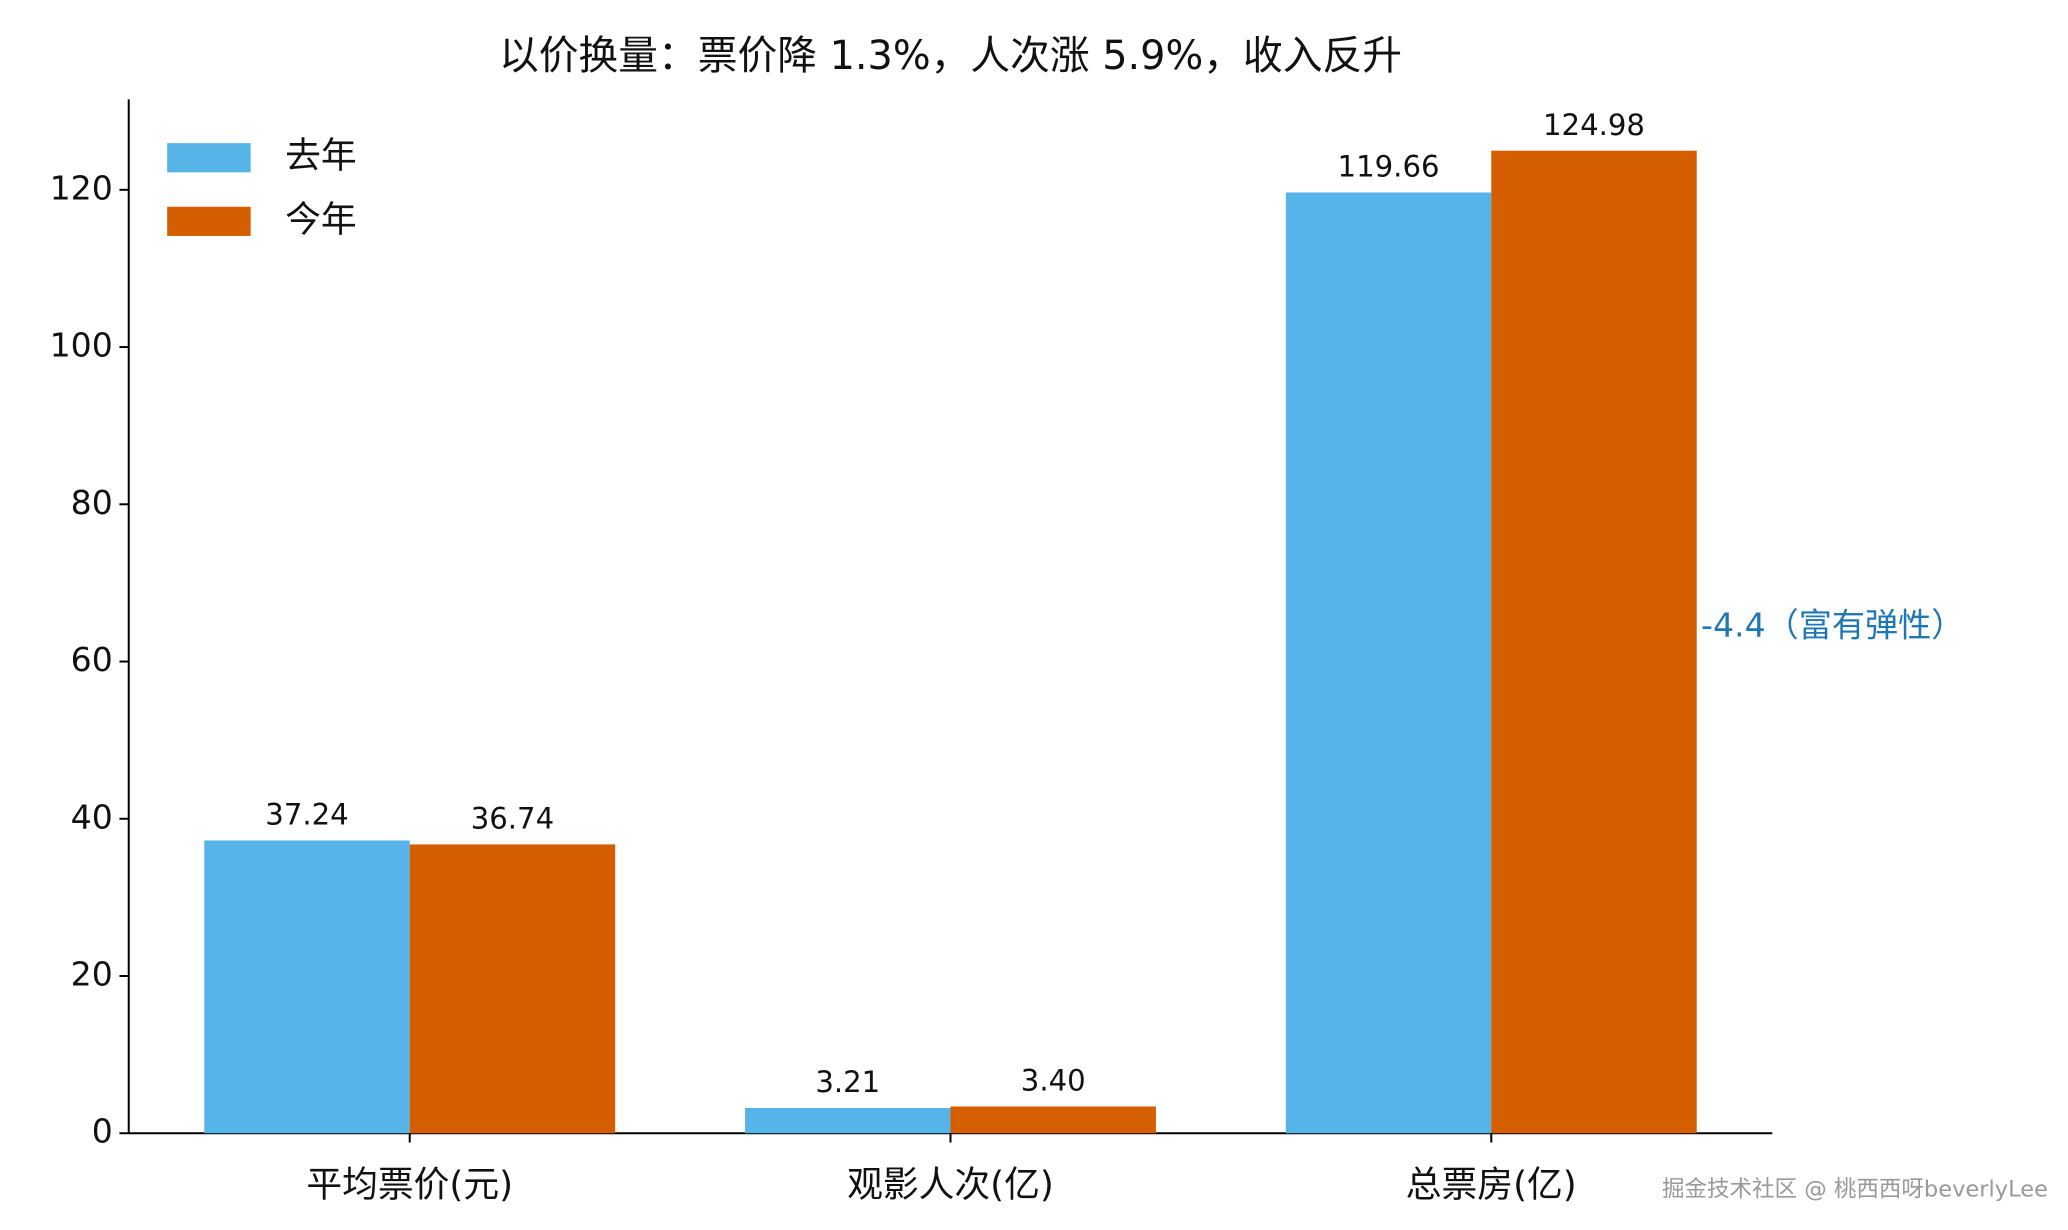 The image size is (2068, 1230). What do you see at coordinates (92, 974) in the screenshot?
I see `y-tick-label: 20` at bounding box center [92, 974].